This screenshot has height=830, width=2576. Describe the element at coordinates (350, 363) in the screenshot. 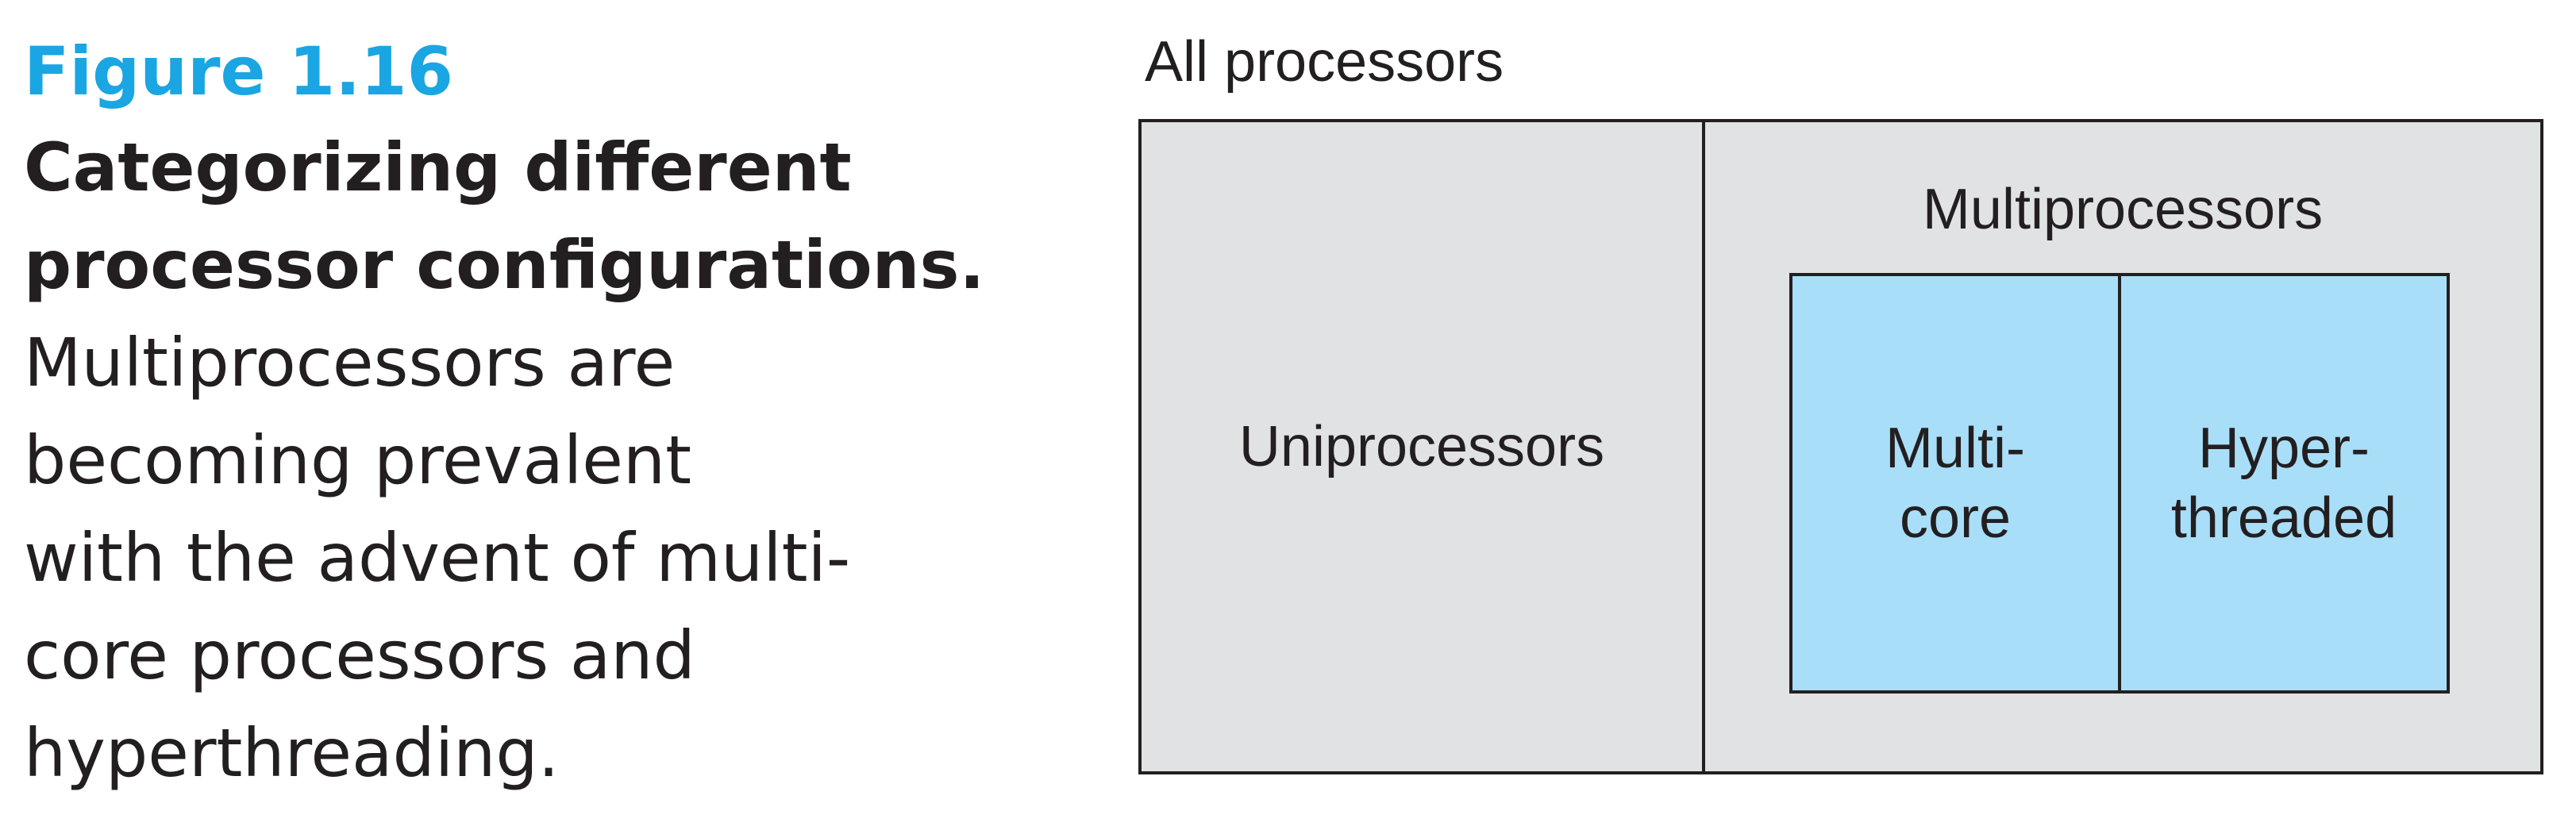

I see `figure-description-line: Multiprocessors are` at that location.